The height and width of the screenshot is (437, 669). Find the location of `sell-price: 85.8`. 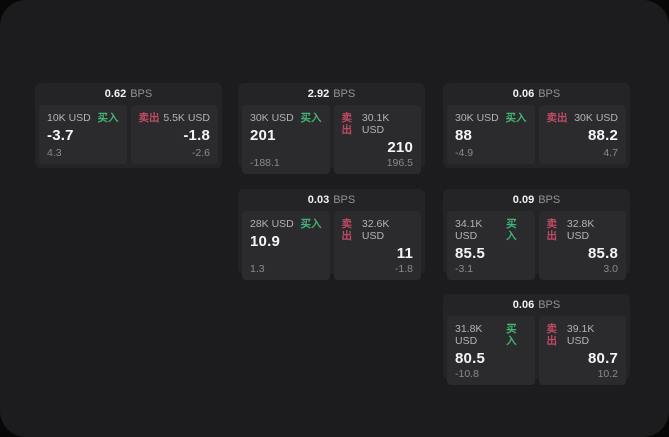

sell-price: 85.8 is located at coordinates (603, 253).